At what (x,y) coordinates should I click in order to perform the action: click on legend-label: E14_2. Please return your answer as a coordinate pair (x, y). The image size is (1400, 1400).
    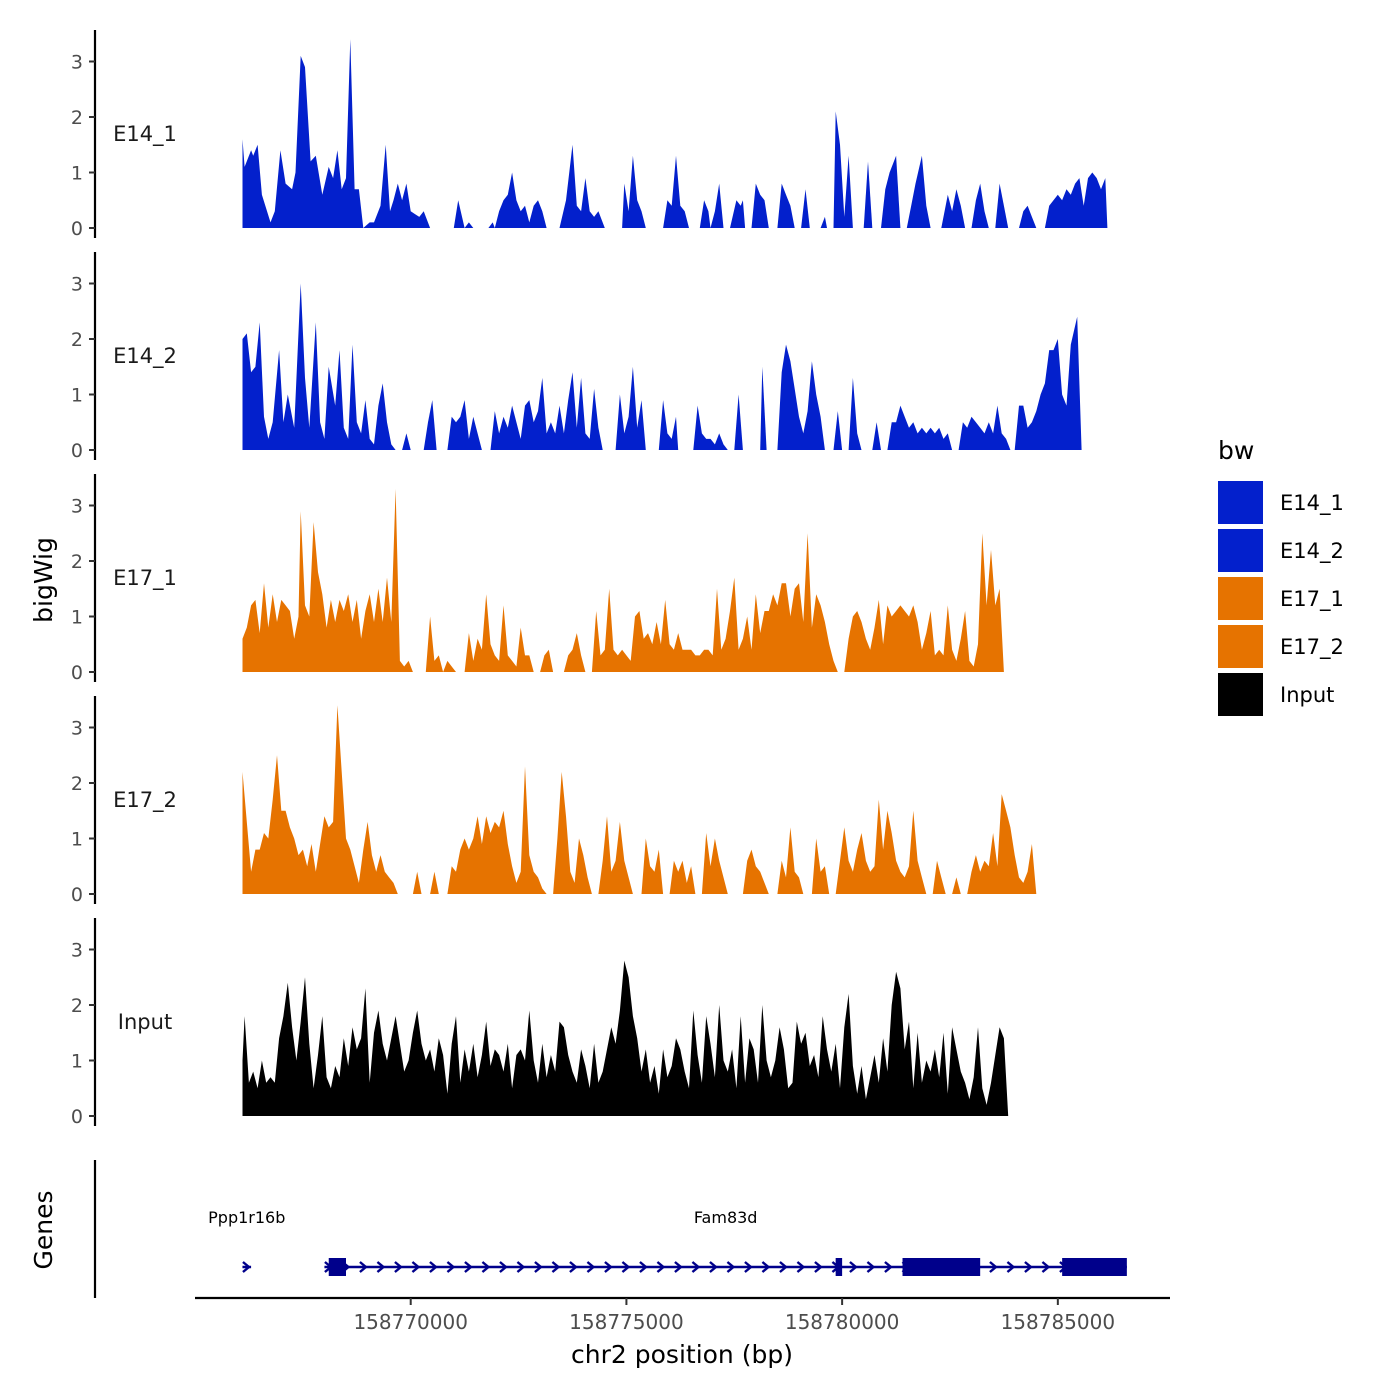
    Looking at the image, I should click on (1312, 551).